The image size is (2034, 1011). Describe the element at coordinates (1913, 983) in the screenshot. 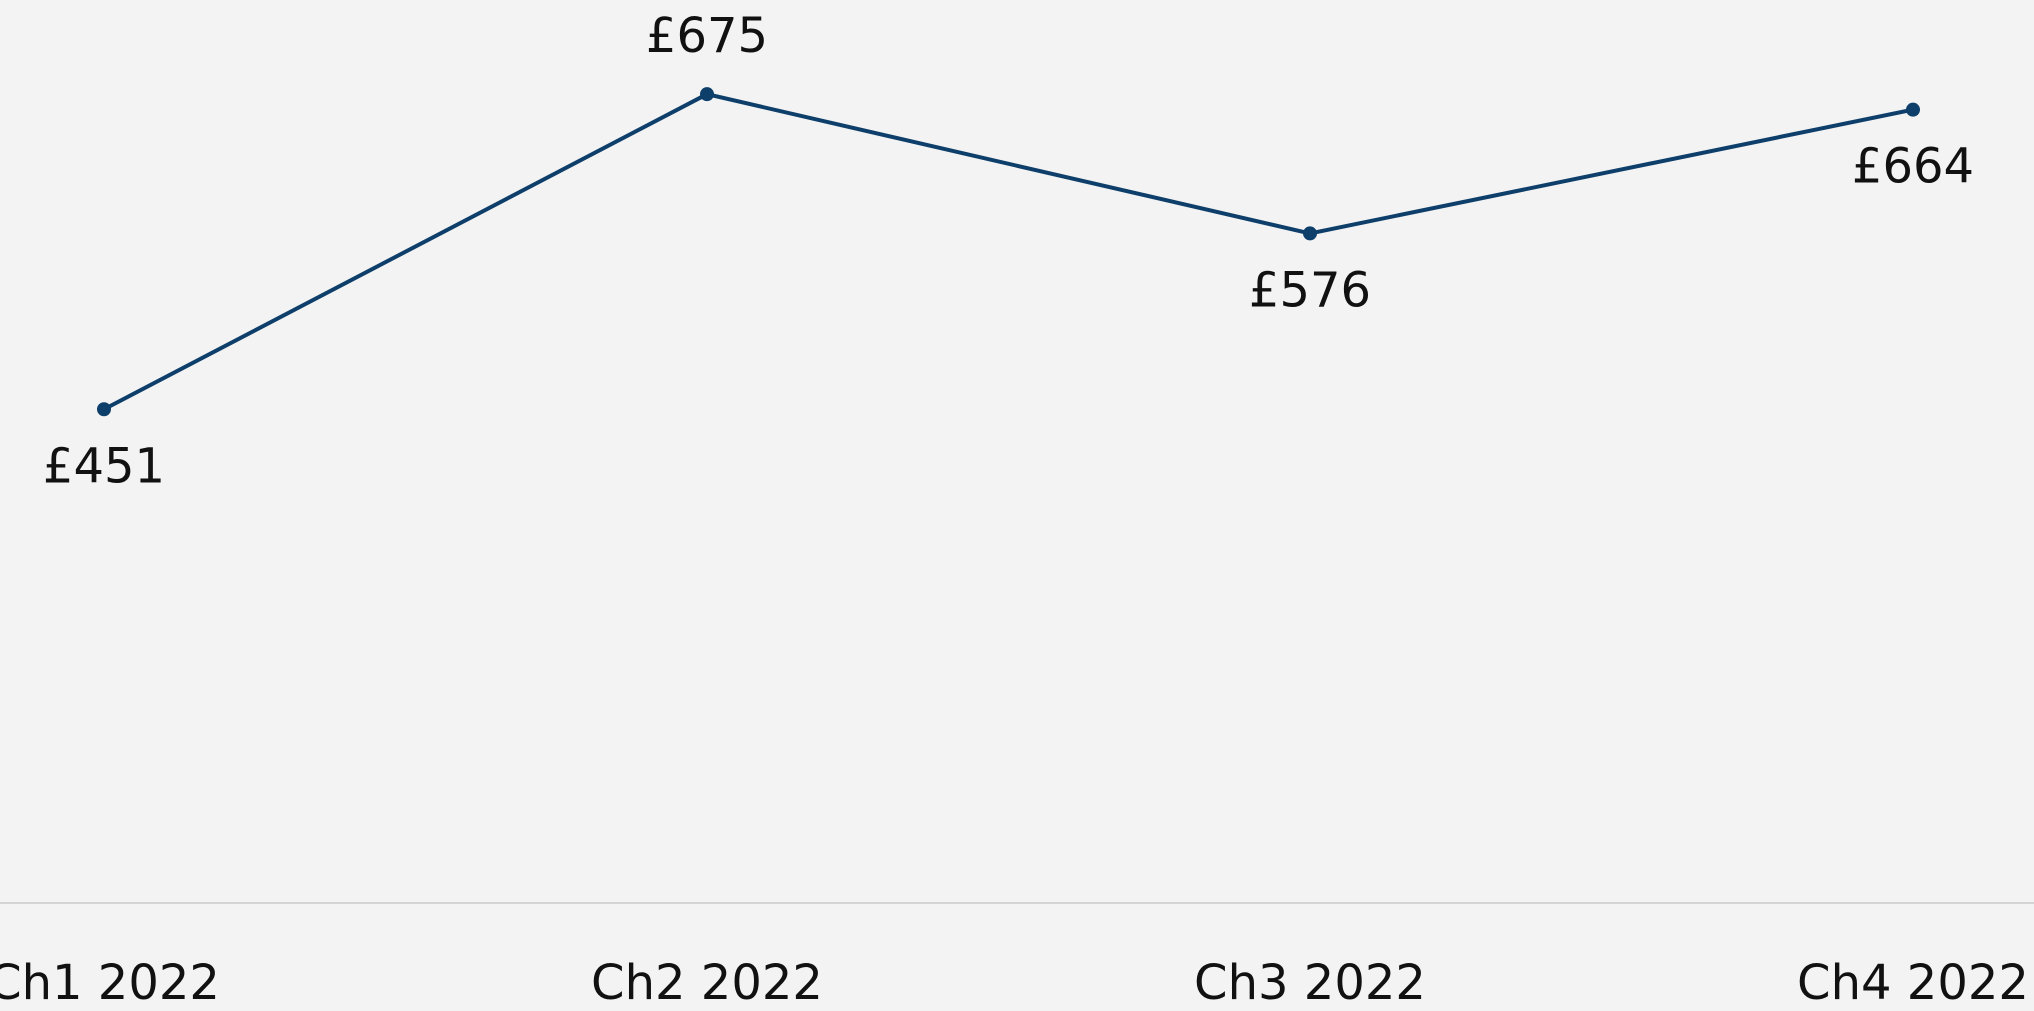

I see `x-tick-label: Ch4 2022` at that location.